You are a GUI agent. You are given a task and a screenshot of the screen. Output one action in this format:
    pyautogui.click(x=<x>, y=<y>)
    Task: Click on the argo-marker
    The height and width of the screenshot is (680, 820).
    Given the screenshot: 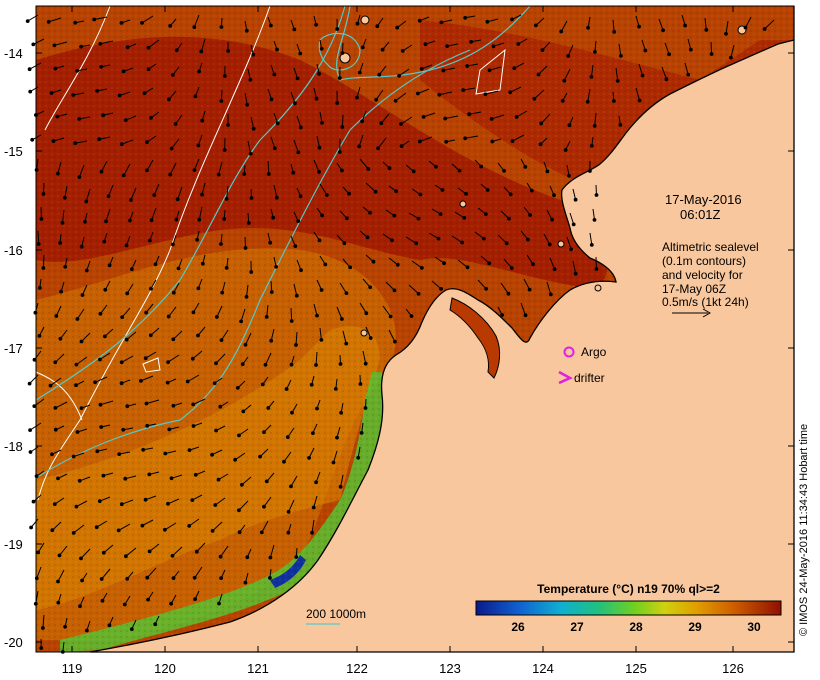 What is the action you would take?
    pyautogui.click(x=569, y=352)
    